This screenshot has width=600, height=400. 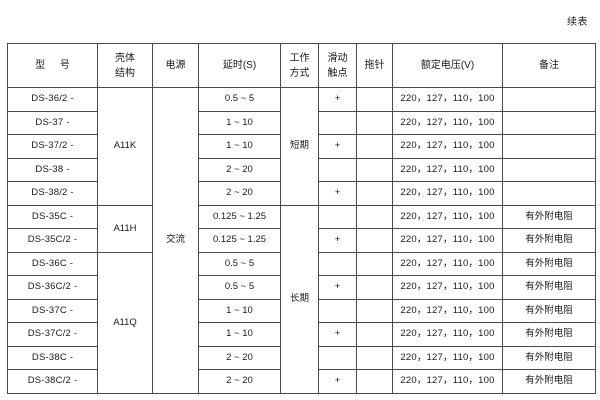 What do you see at coordinates (175, 65) in the screenshot?
I see `header-power: 电源` at bounding box center [175, 65].